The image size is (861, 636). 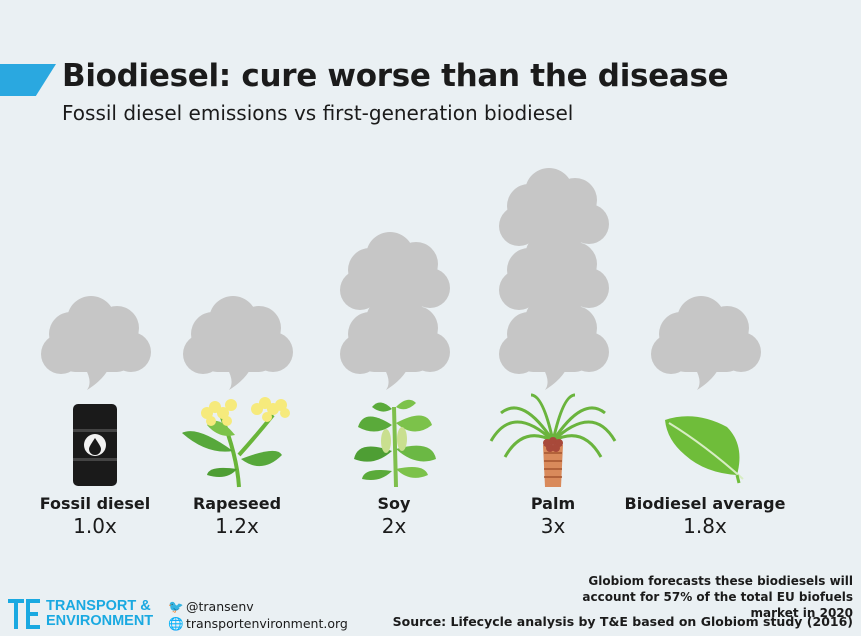 What do you see at coordinates (24, 614) in the screenshot?
I see `te-logo-icon` at bounding box center [24, 614].